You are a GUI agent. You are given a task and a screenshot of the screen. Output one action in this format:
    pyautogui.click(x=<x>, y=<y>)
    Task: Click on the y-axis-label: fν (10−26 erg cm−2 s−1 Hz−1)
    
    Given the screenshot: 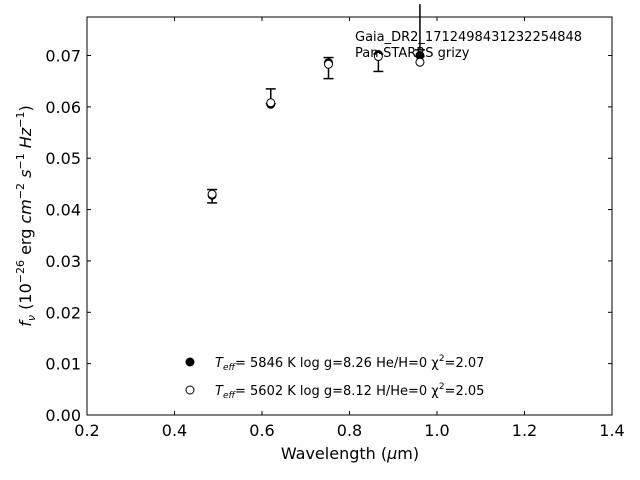 What is the action you would take?
    pyautogui.click(x=26, y=215)
    